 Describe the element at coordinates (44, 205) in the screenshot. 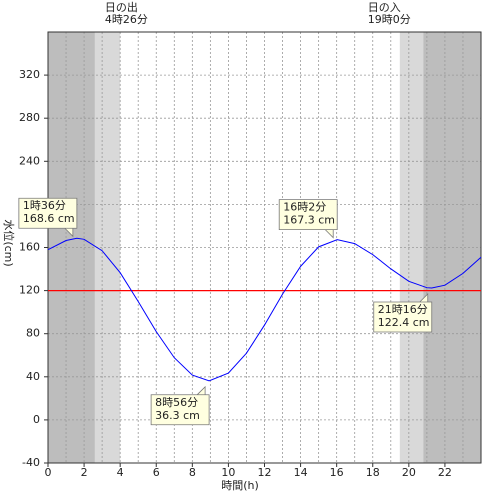

I see `callout-time: 1時36分` at that location.